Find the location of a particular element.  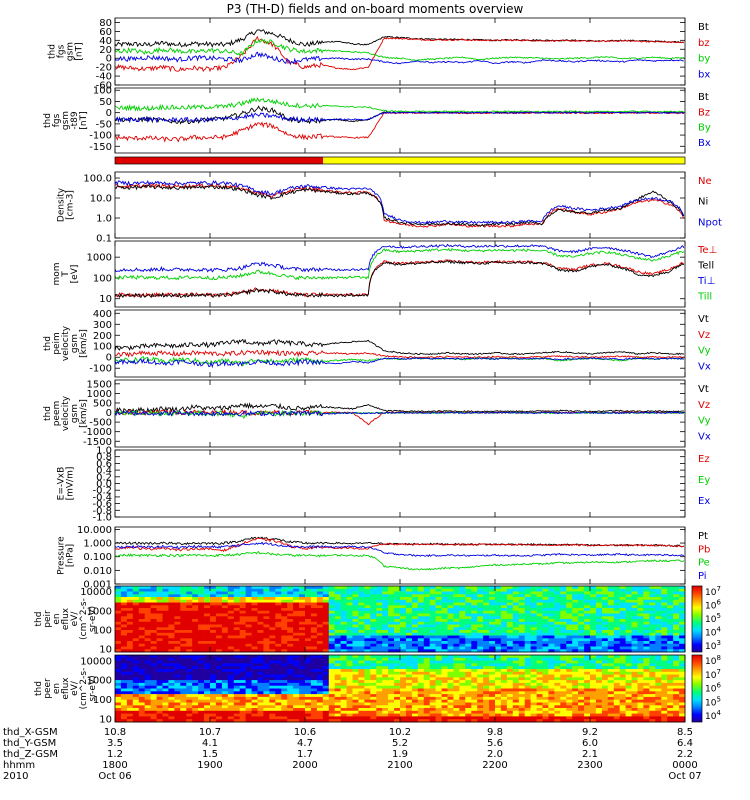

ytick-label: 1.000 is located at coordinates (97, 544).